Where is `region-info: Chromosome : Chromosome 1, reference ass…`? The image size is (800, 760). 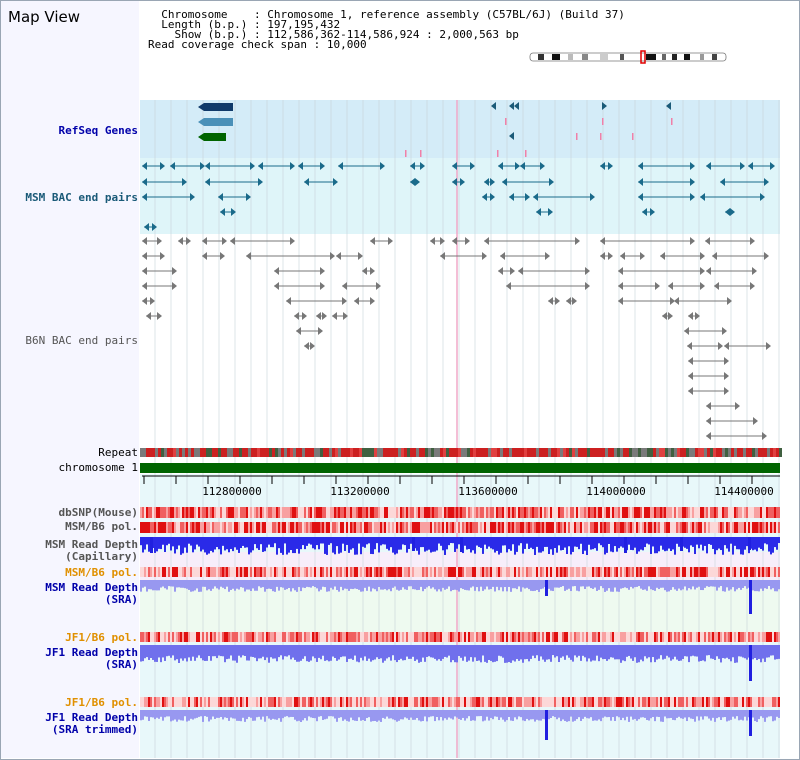
region-info: Chromosome : Chromosome 1, reference ass… is located at coordinates (386, 29).